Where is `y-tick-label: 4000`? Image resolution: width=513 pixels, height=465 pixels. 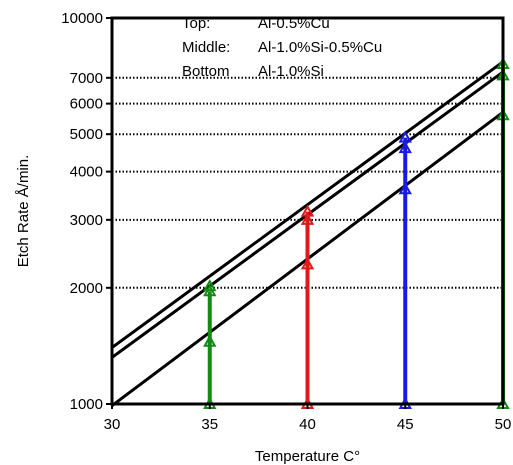
y-tick-label: 4000 is located at coordinates (86, 172).